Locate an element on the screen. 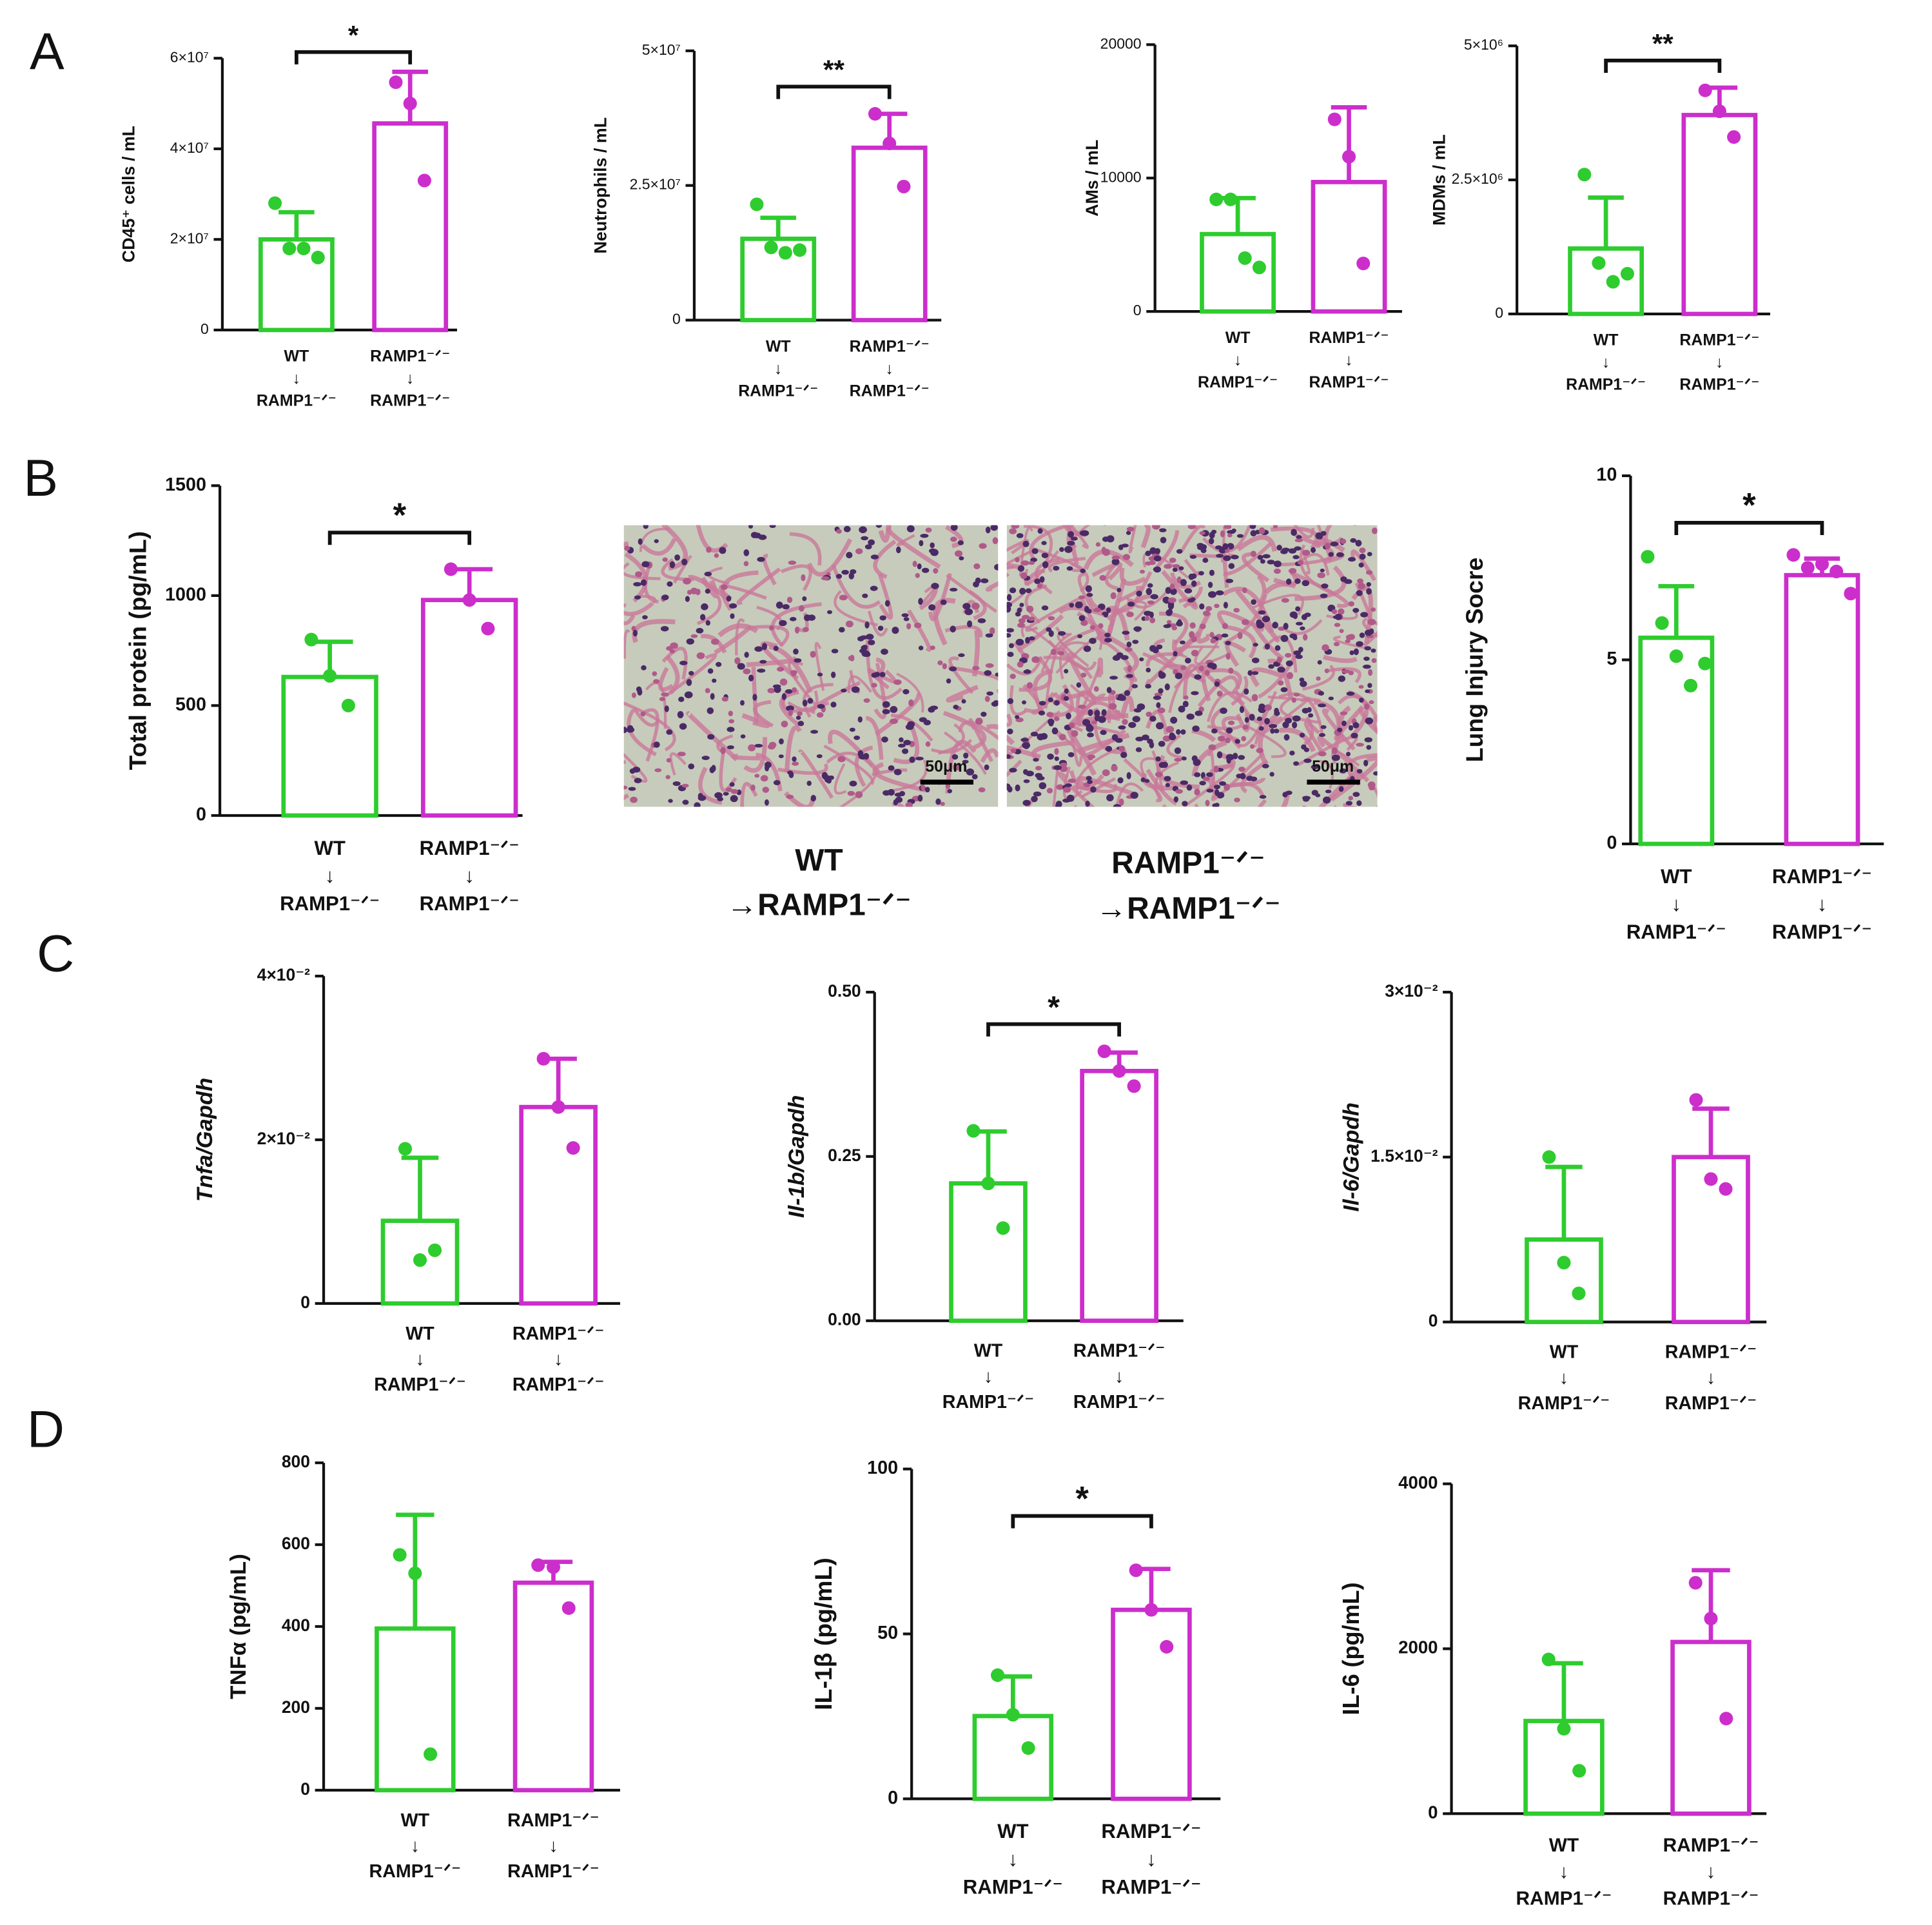  panel-label: C is located at coordinates (56, 954).